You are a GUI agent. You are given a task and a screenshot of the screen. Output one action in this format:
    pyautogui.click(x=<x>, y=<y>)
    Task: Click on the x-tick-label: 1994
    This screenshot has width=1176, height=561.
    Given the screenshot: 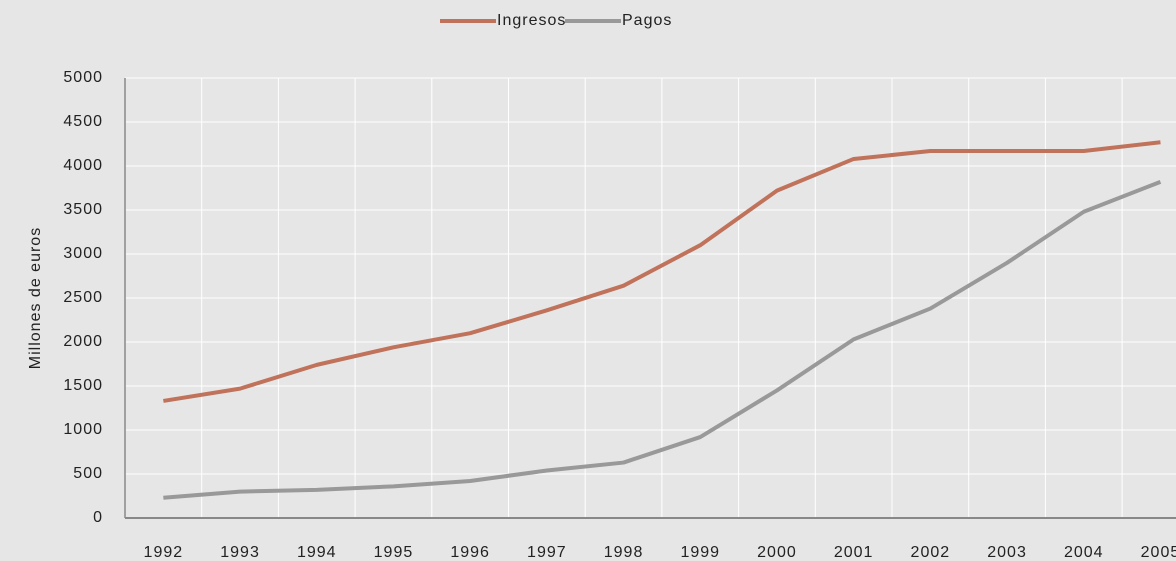 What is the action you would take?
    pyautogui.click(x=317, y=552)
    